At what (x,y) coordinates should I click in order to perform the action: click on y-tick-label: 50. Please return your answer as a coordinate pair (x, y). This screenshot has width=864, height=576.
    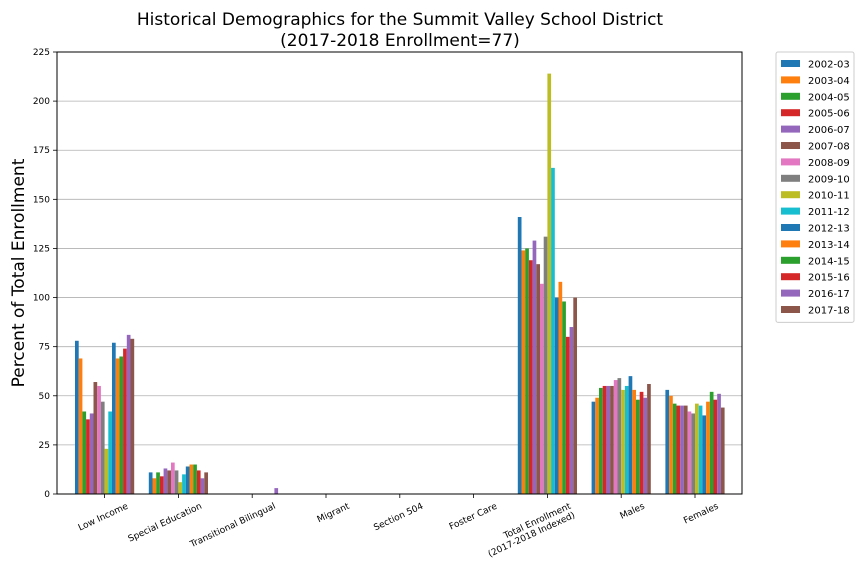
    Looking at the image, I should click on (45, 397).